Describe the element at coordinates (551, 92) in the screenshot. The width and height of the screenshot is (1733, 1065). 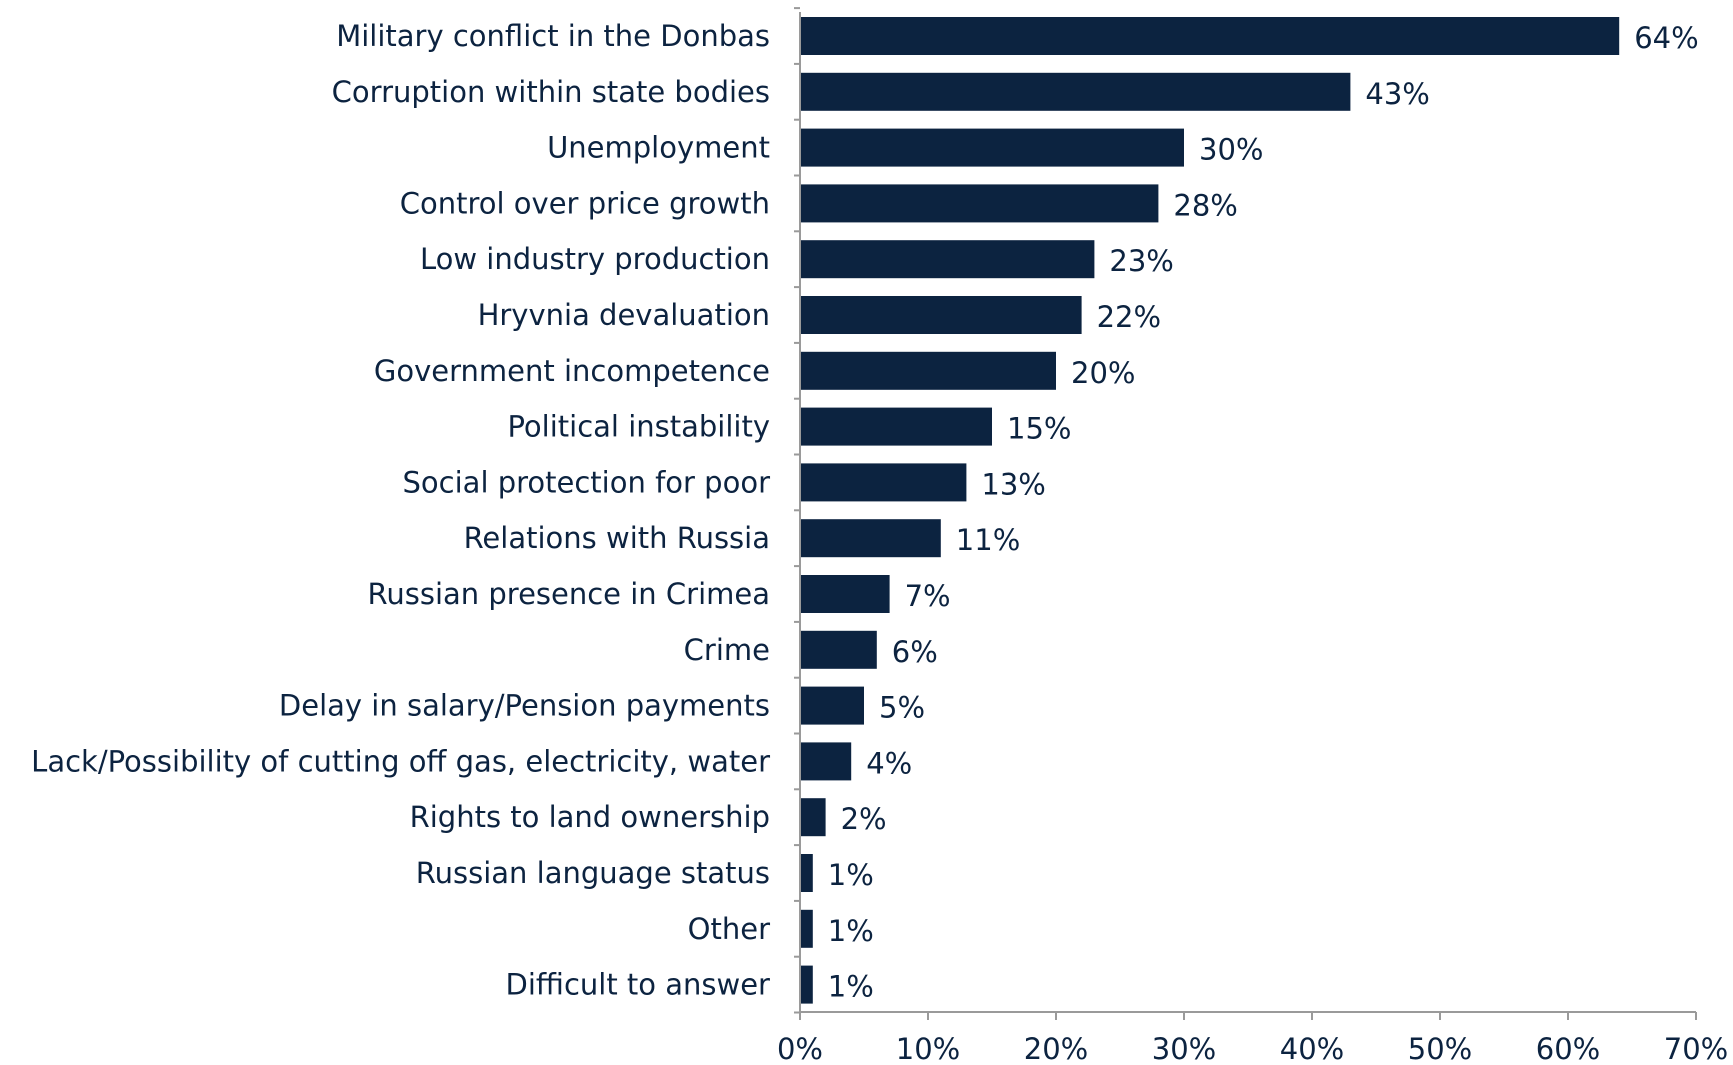
I see `category-label: Corruption within state bodies` at that location.